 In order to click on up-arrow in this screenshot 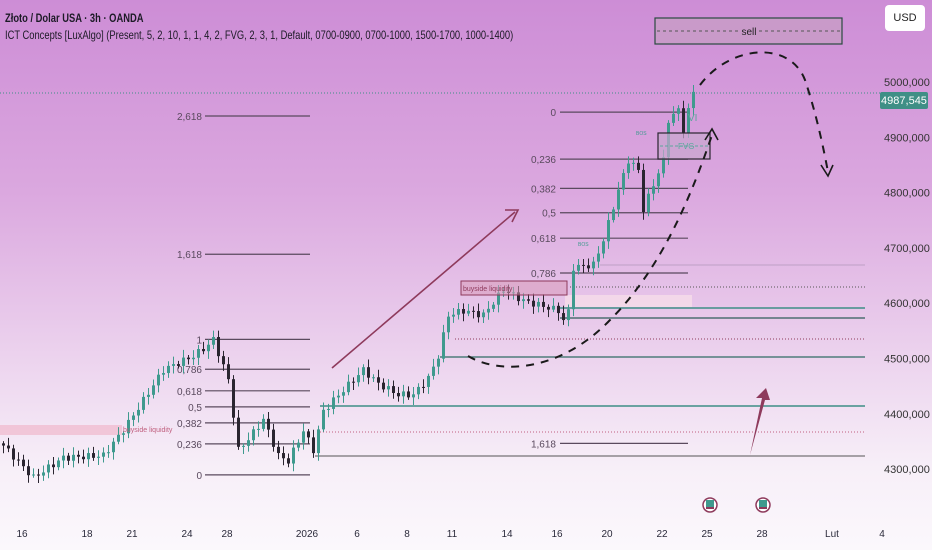, I will do `click(760, 421)`.